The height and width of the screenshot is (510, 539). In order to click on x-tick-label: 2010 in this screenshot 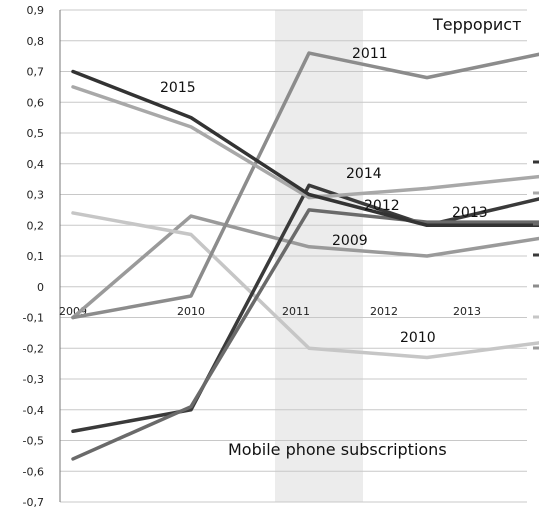, I will do `click(191, 311)`.